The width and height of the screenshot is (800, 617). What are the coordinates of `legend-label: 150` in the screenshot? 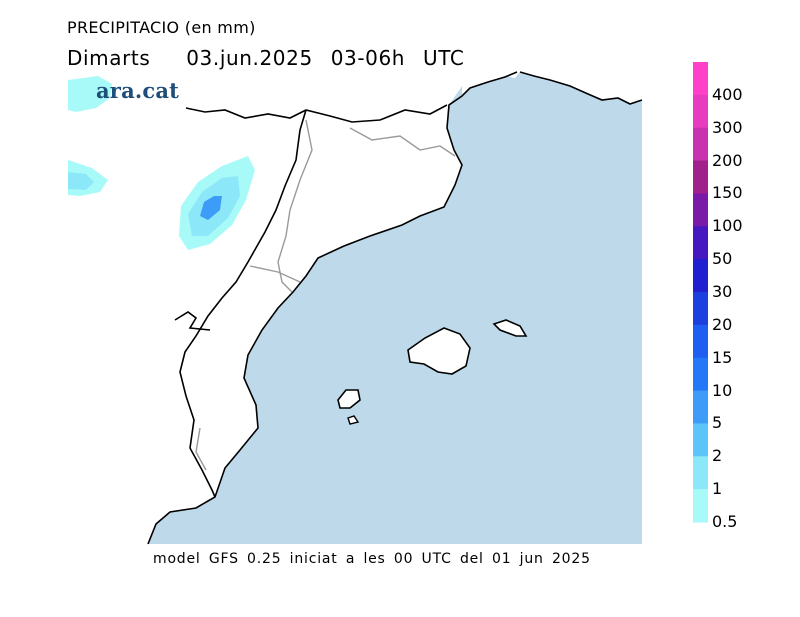 It's located at (727, 193).